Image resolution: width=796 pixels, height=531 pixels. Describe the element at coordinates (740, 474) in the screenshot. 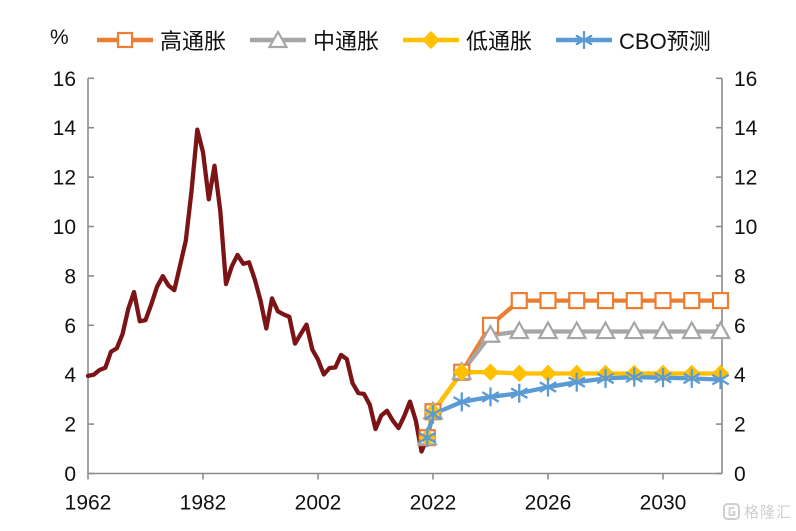

I see `y-tick-label-right: 0` at that location.